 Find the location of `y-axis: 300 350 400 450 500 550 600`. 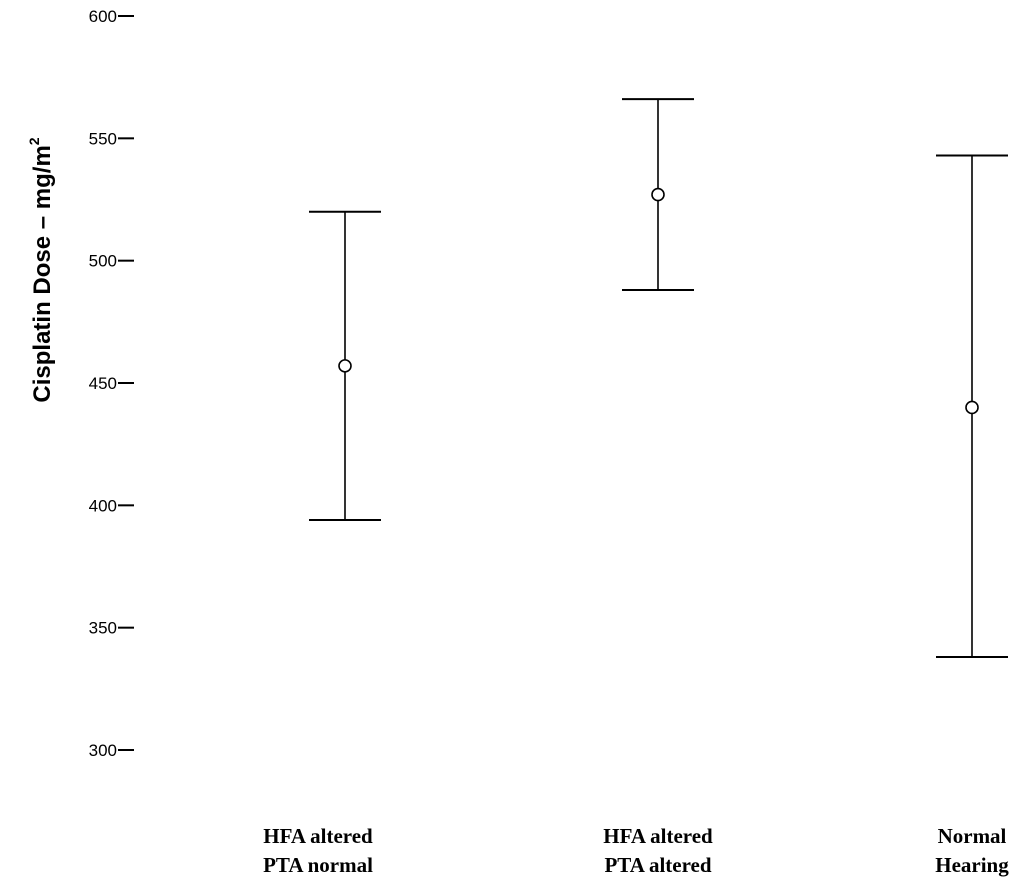

y-axis: 300 350 400 450 500 550 600 is located at coordinates (111, 383).